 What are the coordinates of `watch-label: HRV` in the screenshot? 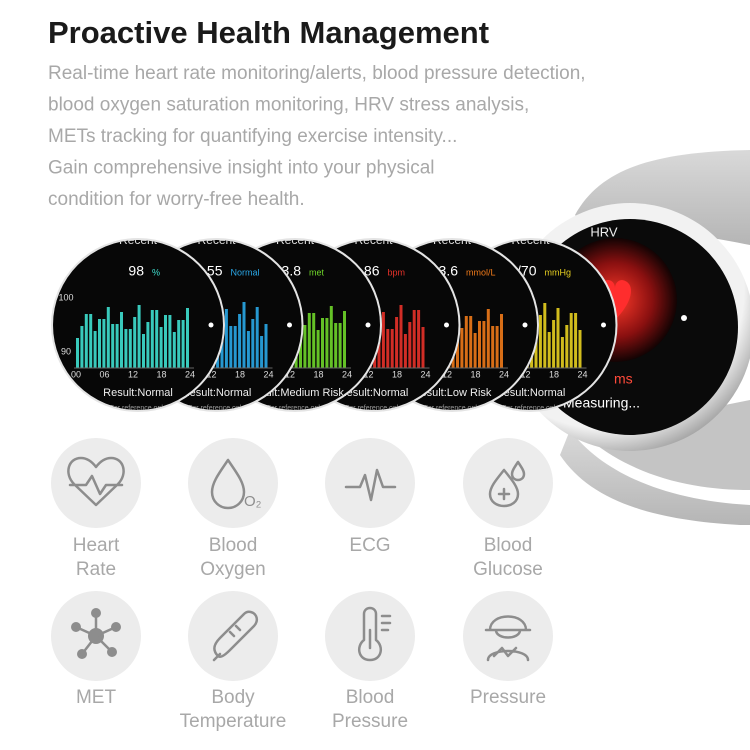 It's located at (604, 231).